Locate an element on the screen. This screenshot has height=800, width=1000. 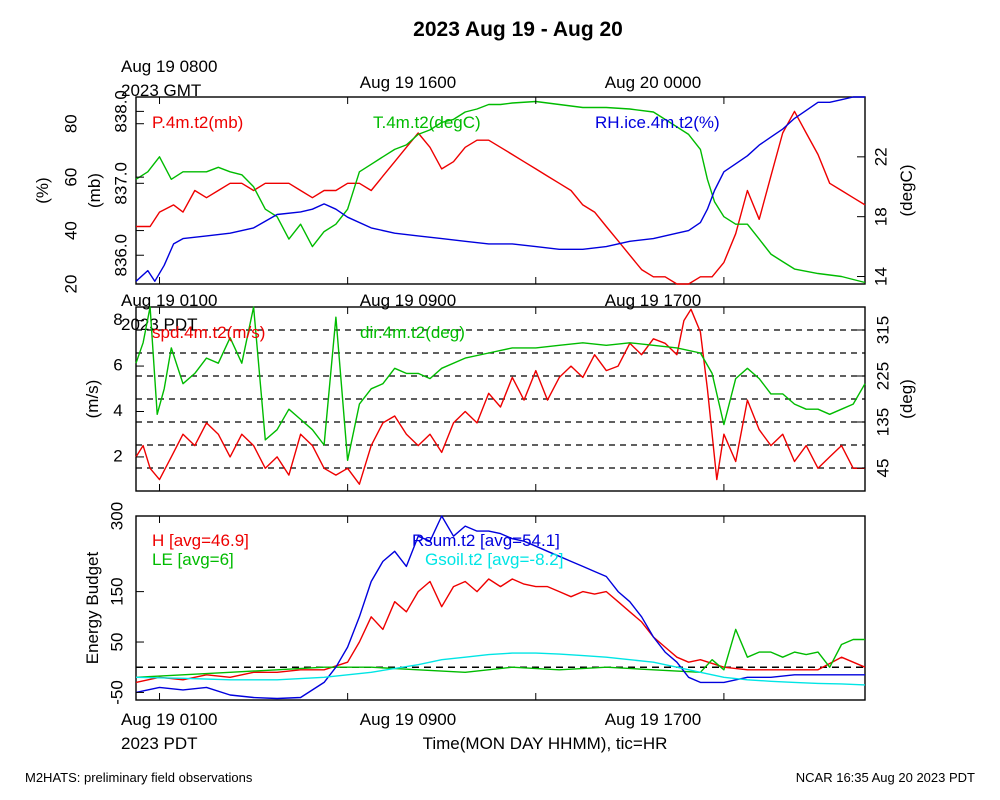
y-tick-label: 135 is located at coordinates (882, 422).